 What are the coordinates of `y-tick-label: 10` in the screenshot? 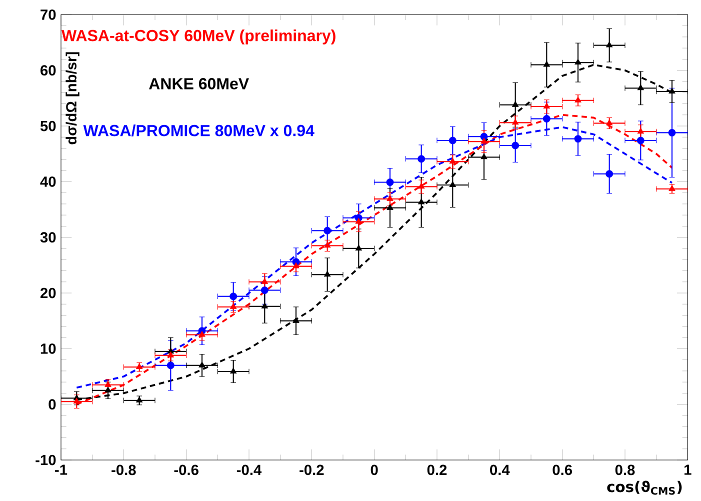 It's located at (48, 348).